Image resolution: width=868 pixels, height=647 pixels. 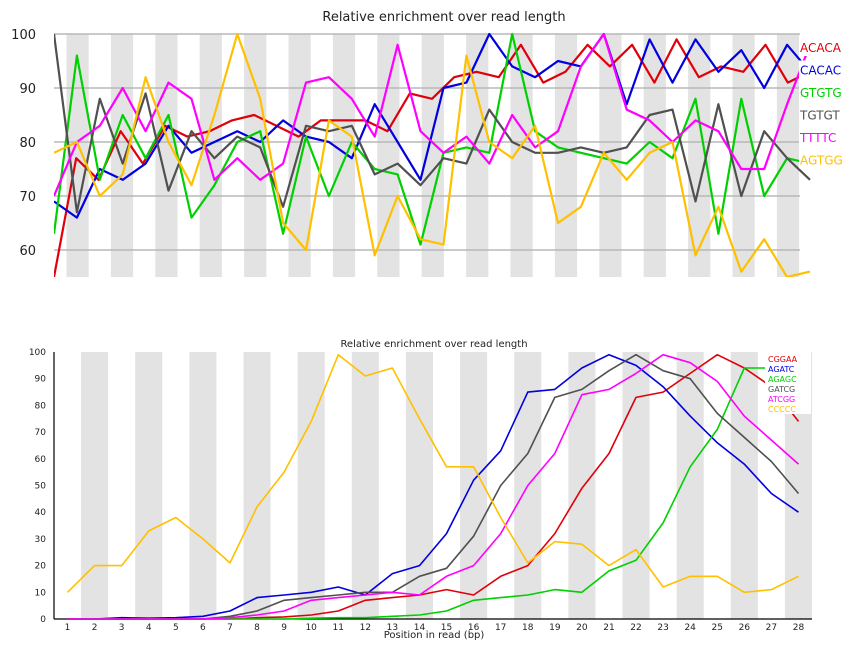 What do you see at coordinates (68, 628) in the screenshot?
I see `bottom-chart-x-tick-label: 1` at bounding box center [68, 628].